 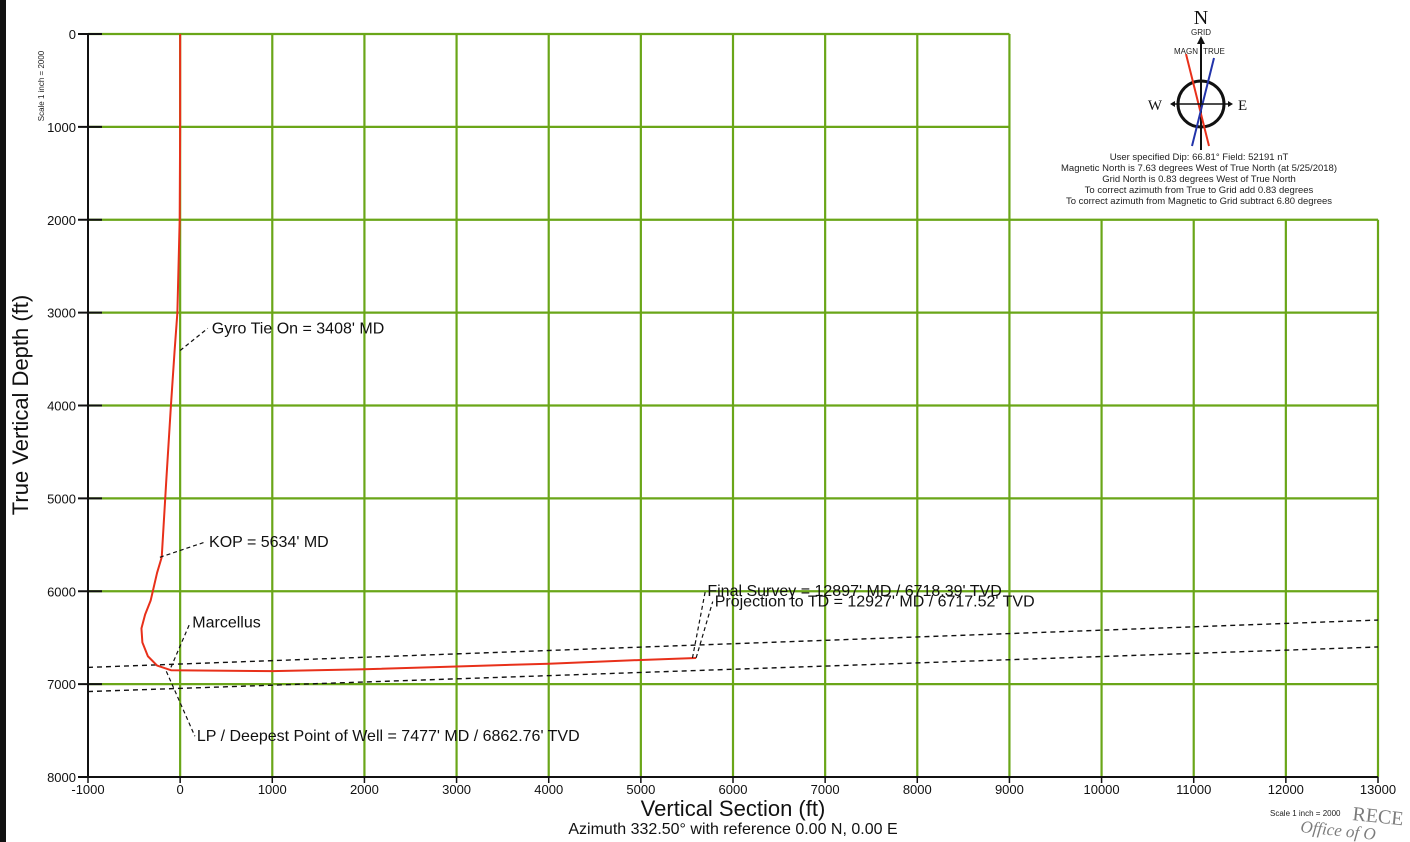 What do you see at coordinates (41, 85) in the screenshot?
I see `y-scale-note: Scale 1 inch = 2000` at bounding box center [41, 85].